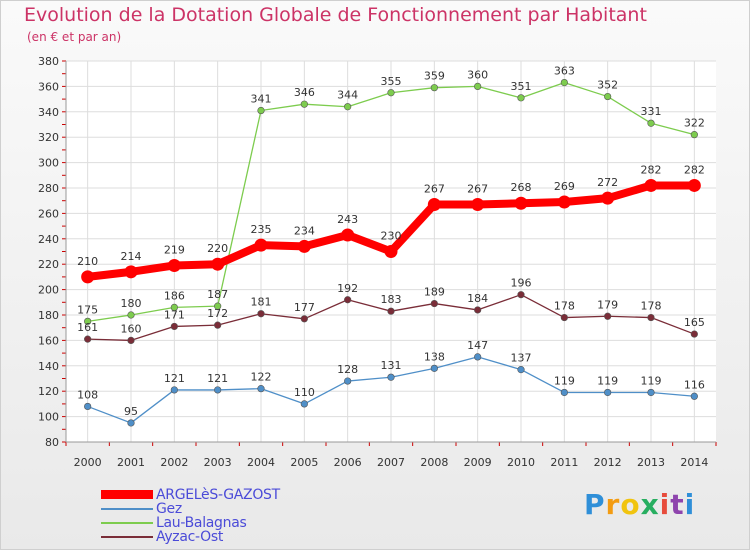 The height and width of the screenshot is (550, 750). I want to click on logo-letter: x, so click(650, 504).